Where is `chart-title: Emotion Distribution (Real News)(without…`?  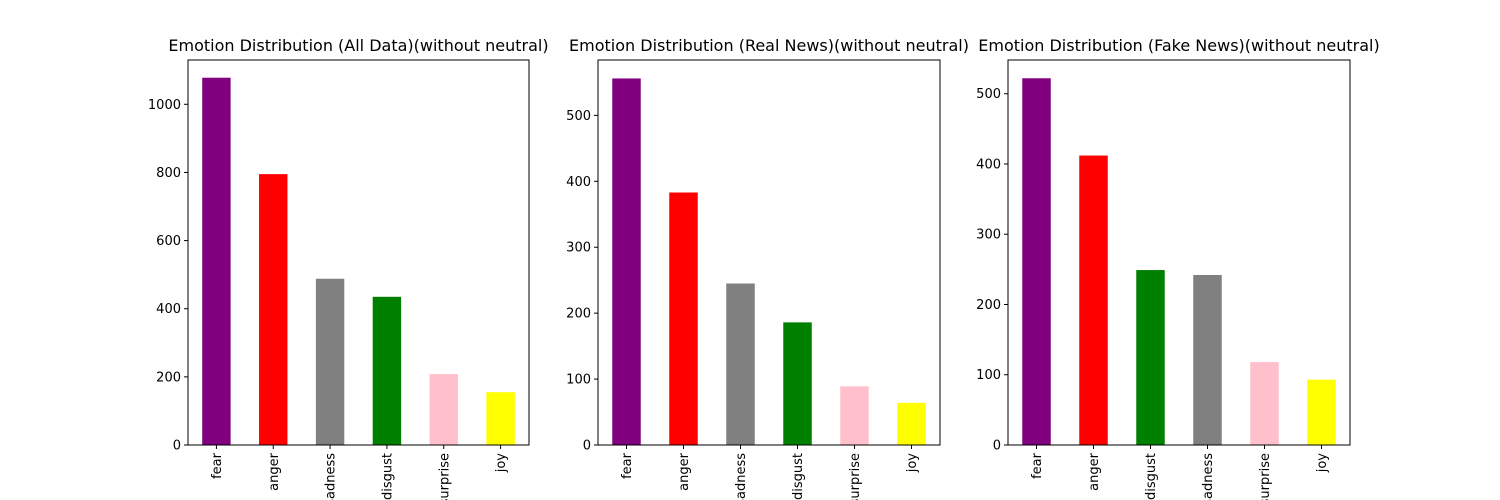 chart-title: Emotion Distribution (Real News)(without… is located at coordinates (769, 45).